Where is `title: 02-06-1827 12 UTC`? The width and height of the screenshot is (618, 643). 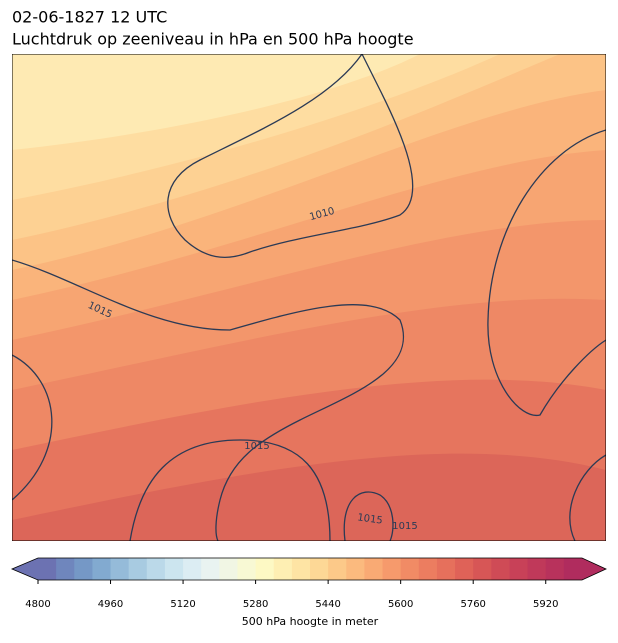 title: 02-06-1827 12 UTC is located at coordinates (89, 17).